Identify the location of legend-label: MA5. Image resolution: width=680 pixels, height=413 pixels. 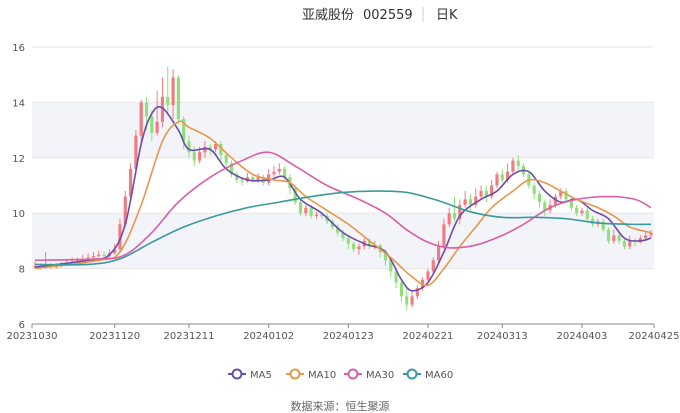
(261, 375).